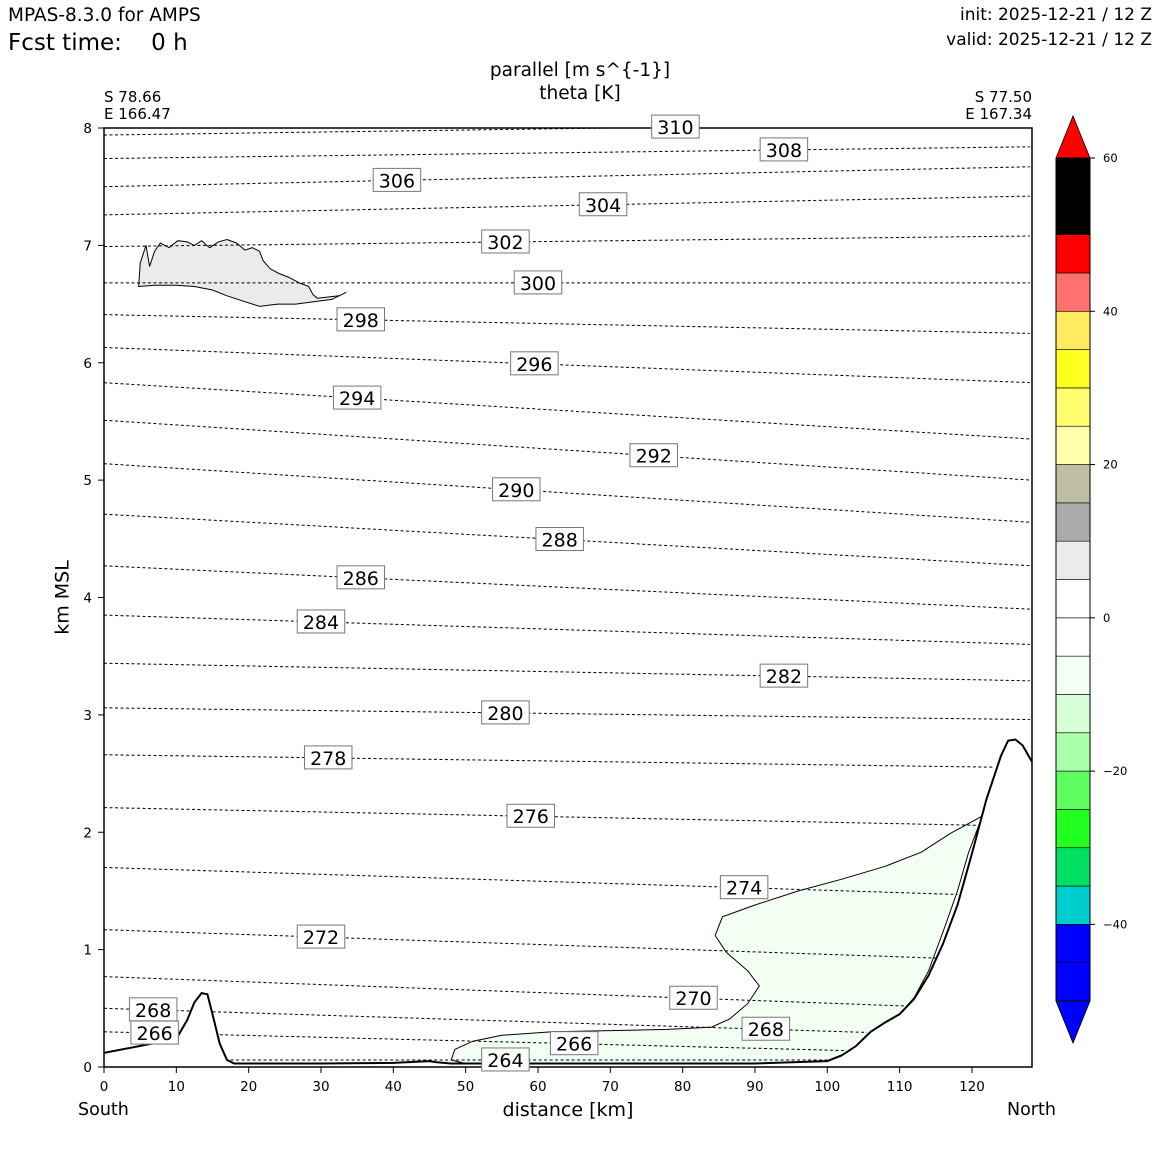  I want to click on contour-label-text: 300, so click(538, 284).